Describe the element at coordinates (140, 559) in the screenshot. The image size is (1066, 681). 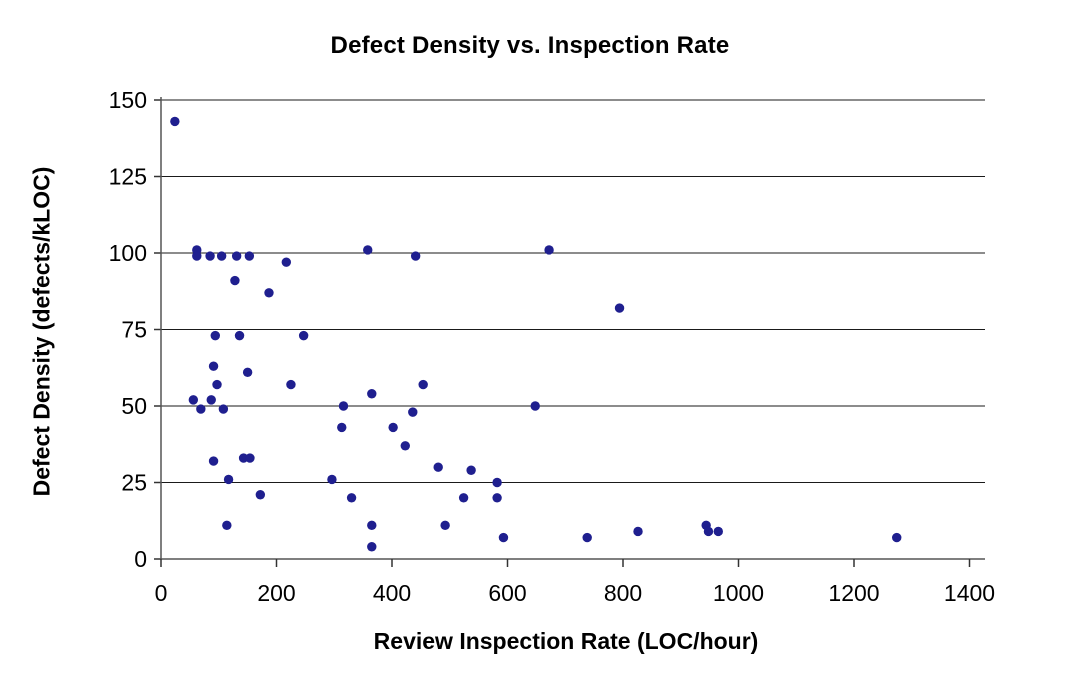
I see `y-tick-label-0: 0` at that location.